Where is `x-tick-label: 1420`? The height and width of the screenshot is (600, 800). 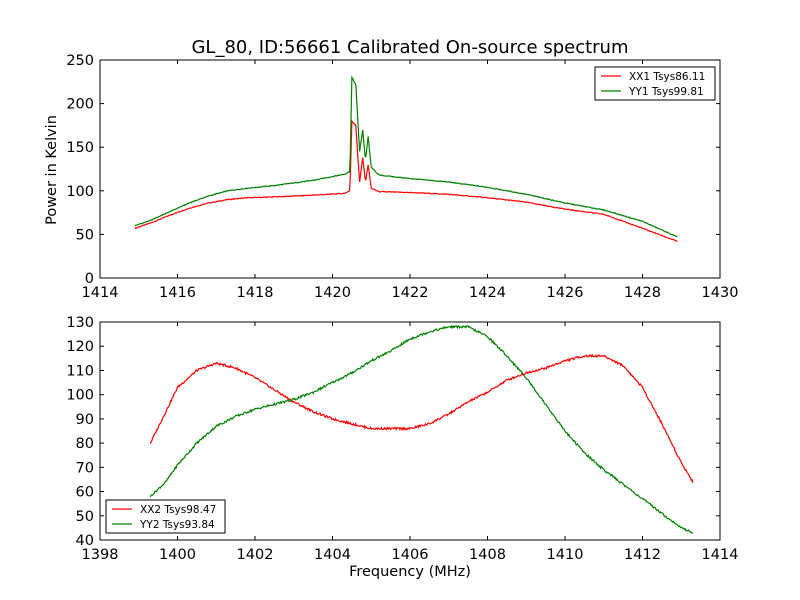
x-tick-label: 1420 is located at coordinates (332, 293).